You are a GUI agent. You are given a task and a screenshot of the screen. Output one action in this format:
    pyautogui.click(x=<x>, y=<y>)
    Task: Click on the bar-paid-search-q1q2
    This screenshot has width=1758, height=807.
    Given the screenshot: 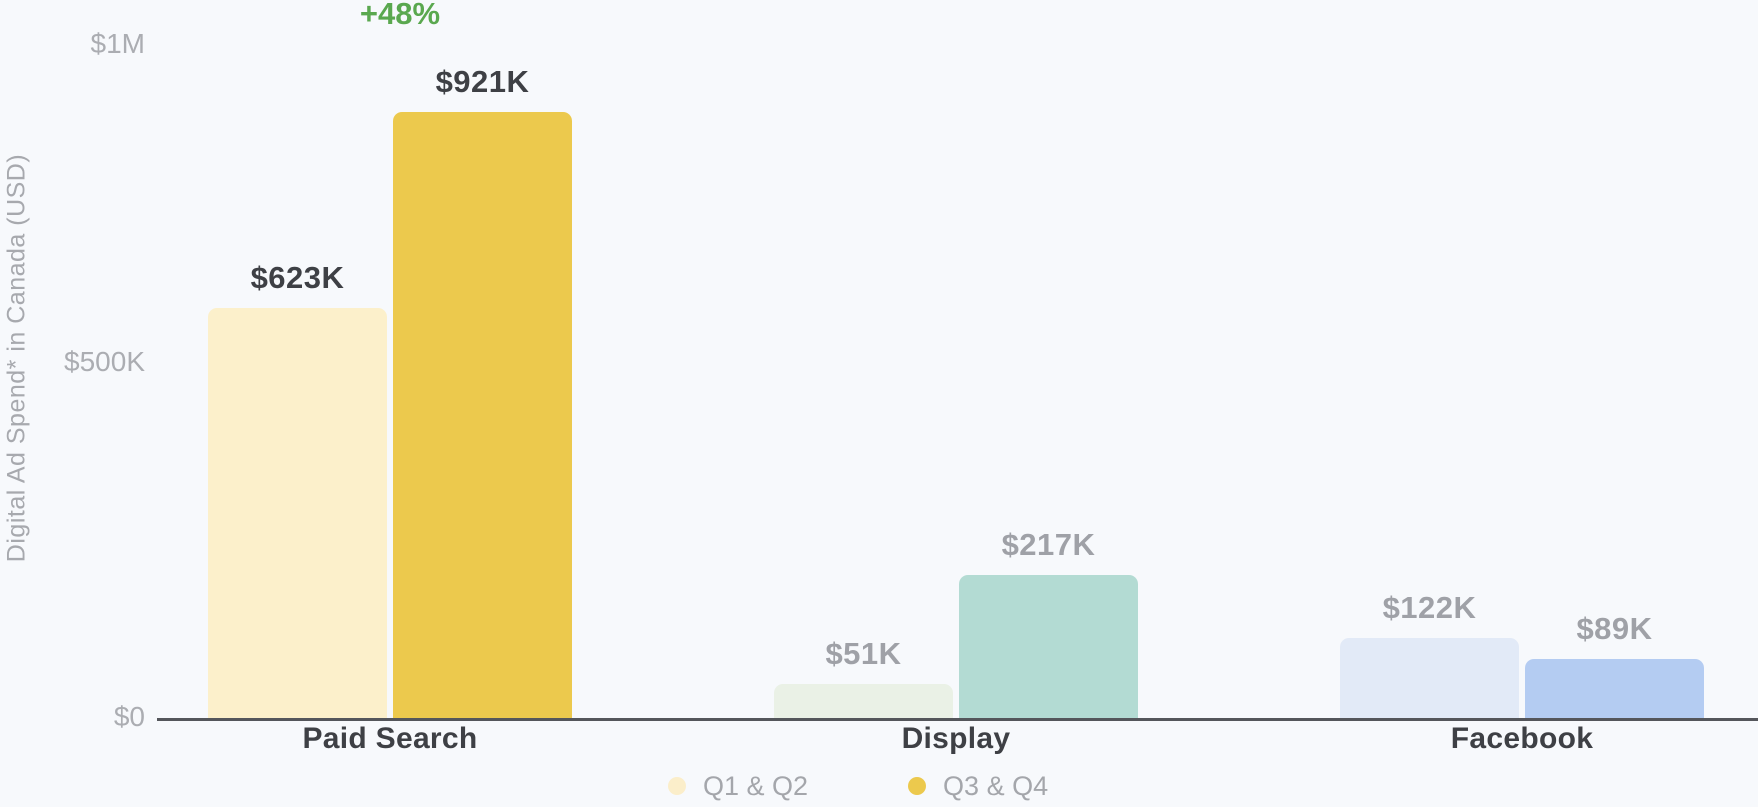 What is the action you would take?
    pyautogui.click(x=297, y=513)
    